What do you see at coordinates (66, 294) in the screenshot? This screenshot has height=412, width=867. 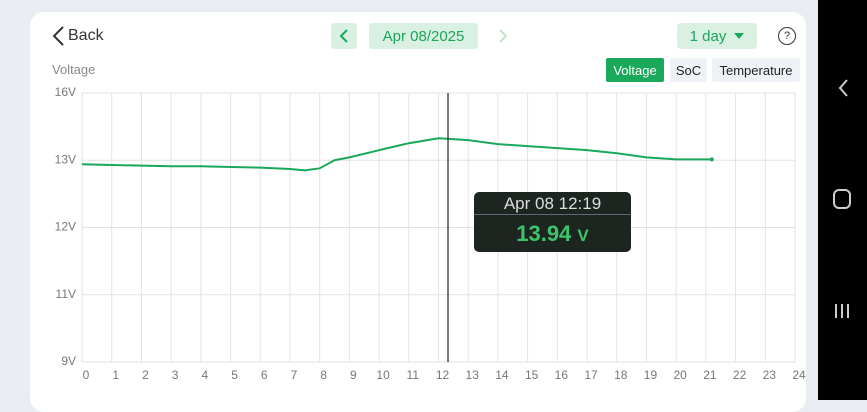 I see `y-tick-label: 11V` at bounding box center [66, 294].